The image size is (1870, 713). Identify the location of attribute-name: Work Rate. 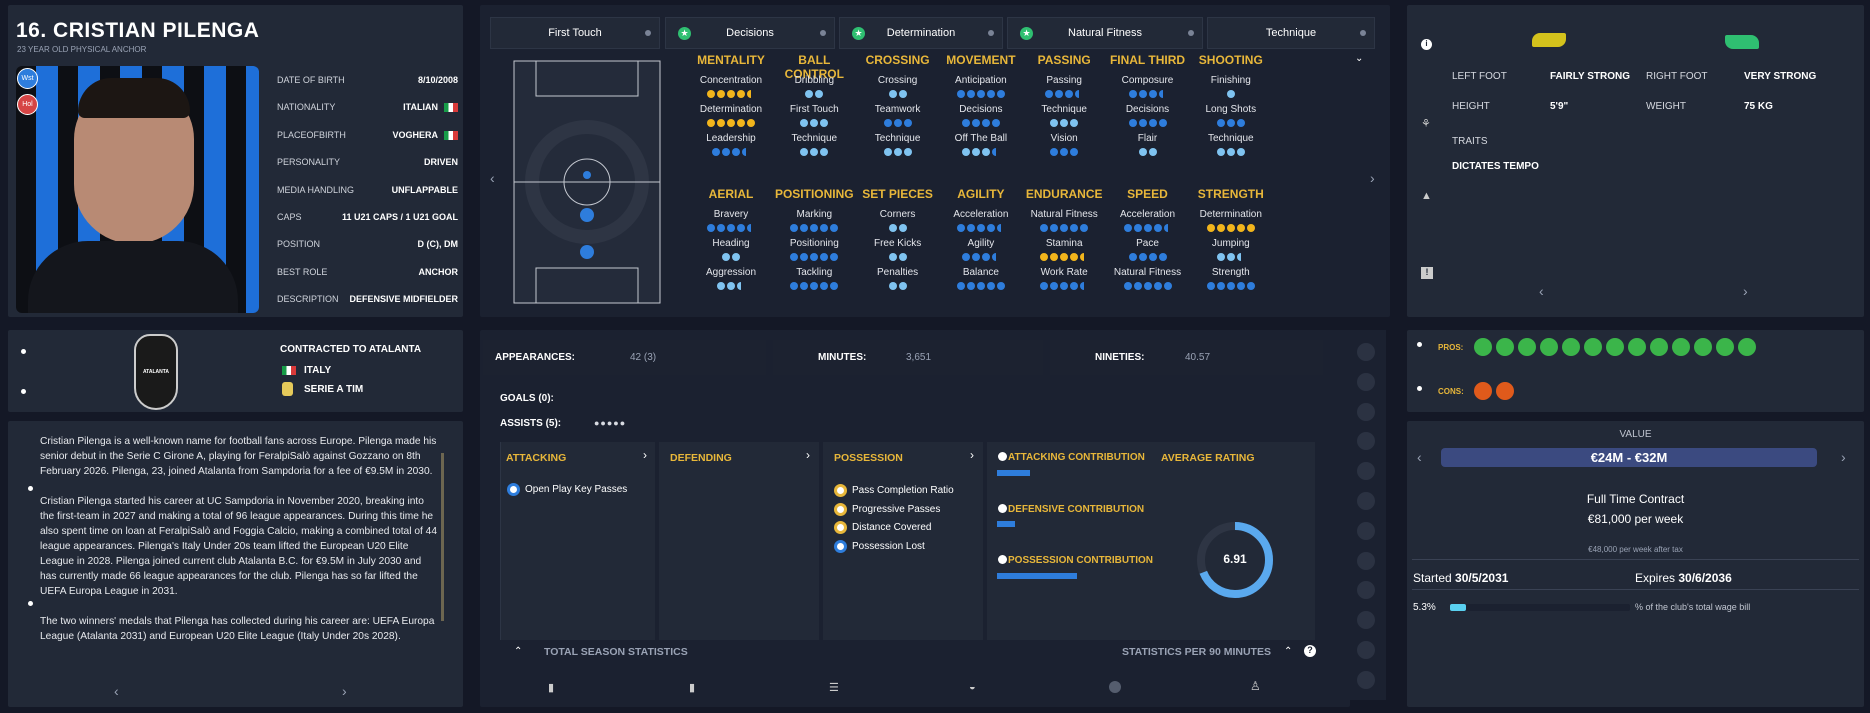
(1064, 272).